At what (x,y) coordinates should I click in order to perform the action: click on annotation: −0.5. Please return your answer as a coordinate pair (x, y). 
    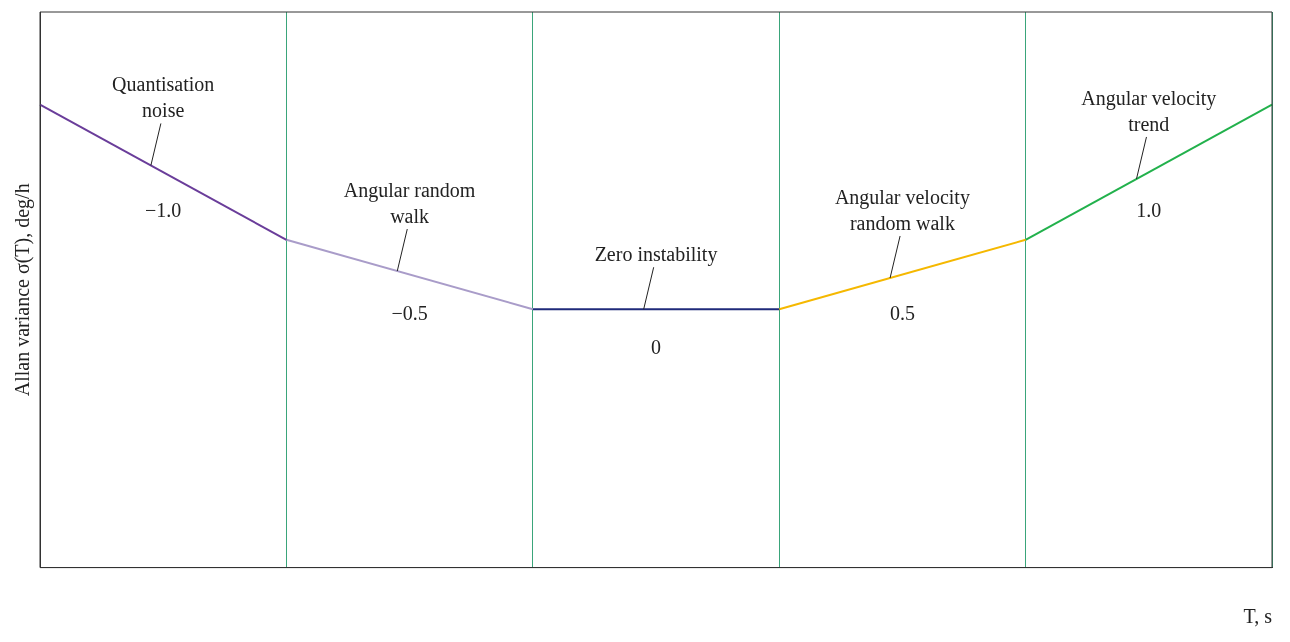
    Looking at the image, I should click on (409, 312).